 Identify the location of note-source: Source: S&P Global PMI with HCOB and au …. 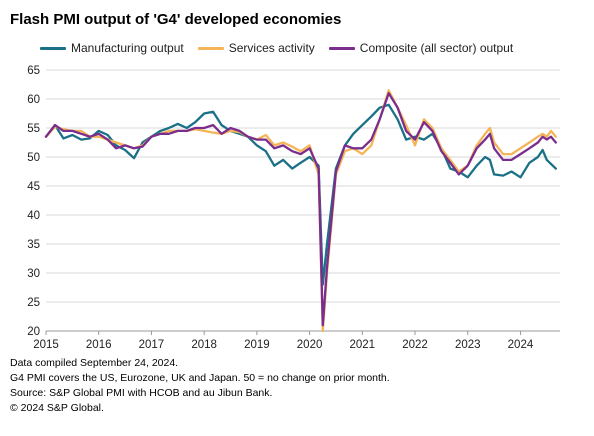
(141, 393).